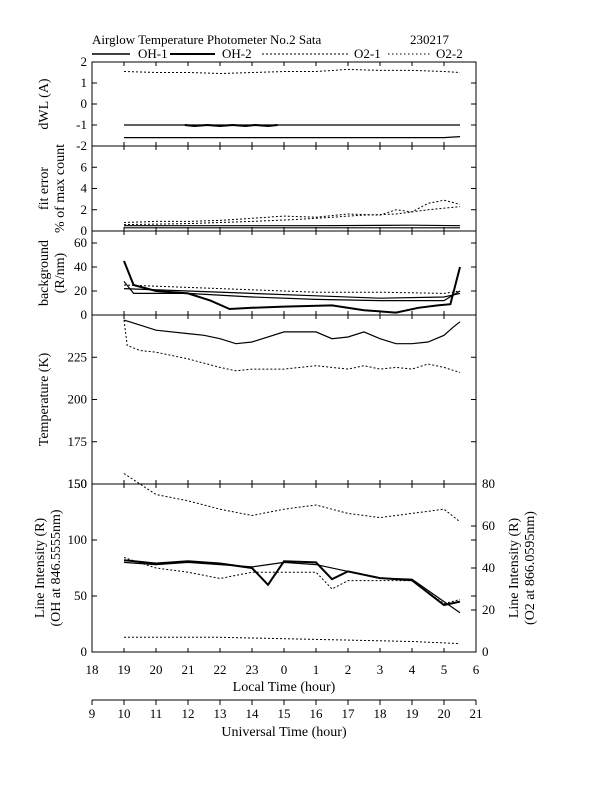 The width and height of the screenshot is (612, 792). Describe the element at coordinates (92, 669) in the screenshot. I see `local-tick-label: 18` at that location.